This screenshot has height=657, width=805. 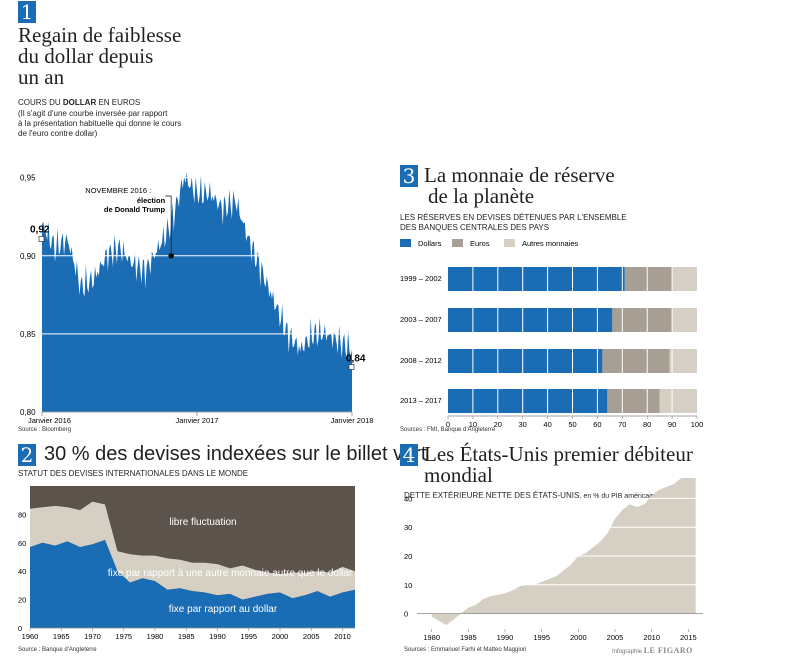 What do you see at coordinates (123, 636) in the screenshot?
I see `x-tick-label: 1975` at bounding box center [123, 636].